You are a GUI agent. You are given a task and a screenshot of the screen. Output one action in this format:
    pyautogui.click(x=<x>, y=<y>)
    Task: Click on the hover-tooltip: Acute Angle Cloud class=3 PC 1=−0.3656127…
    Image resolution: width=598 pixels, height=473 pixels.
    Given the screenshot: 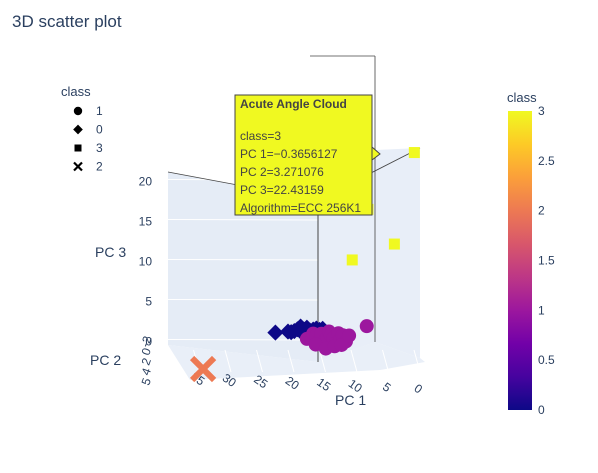 What is the action you would take?
    pyautogui.click(x=307, y=155)
    